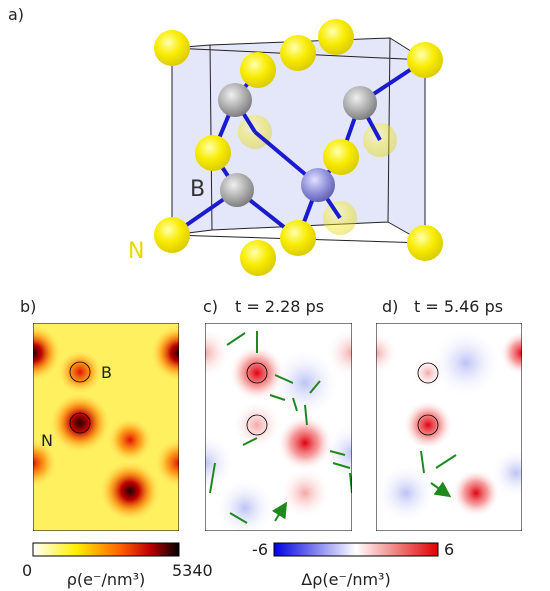 Image resolution: width=550 pixels, height=591 pixels. Describe the element at coordinates (27, 570) in the screenshot. I see `colorbar-min: 0` at that location.